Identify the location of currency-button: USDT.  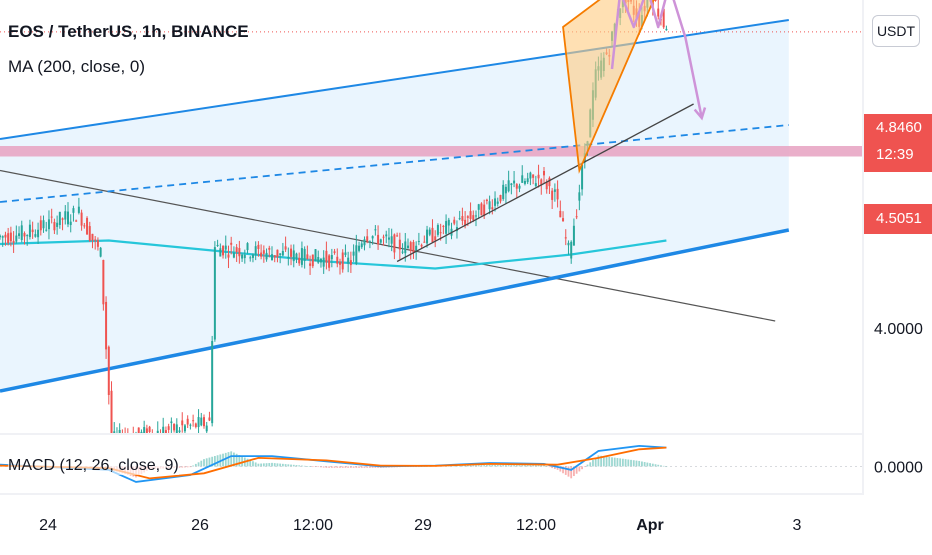
(896, 31).